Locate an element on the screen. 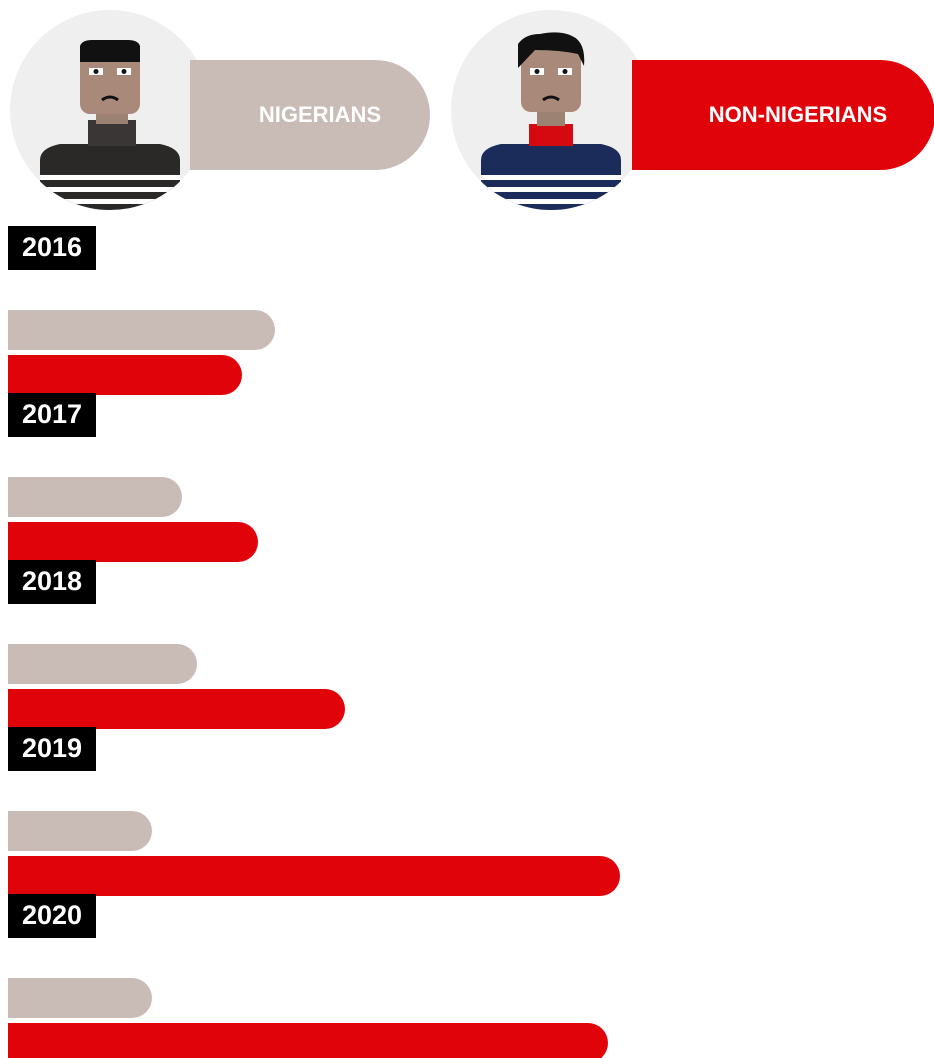 Image resolution: width=934 pixels, height=1058 pixels. avatar-nigerian is located at coordinates (110, 110).